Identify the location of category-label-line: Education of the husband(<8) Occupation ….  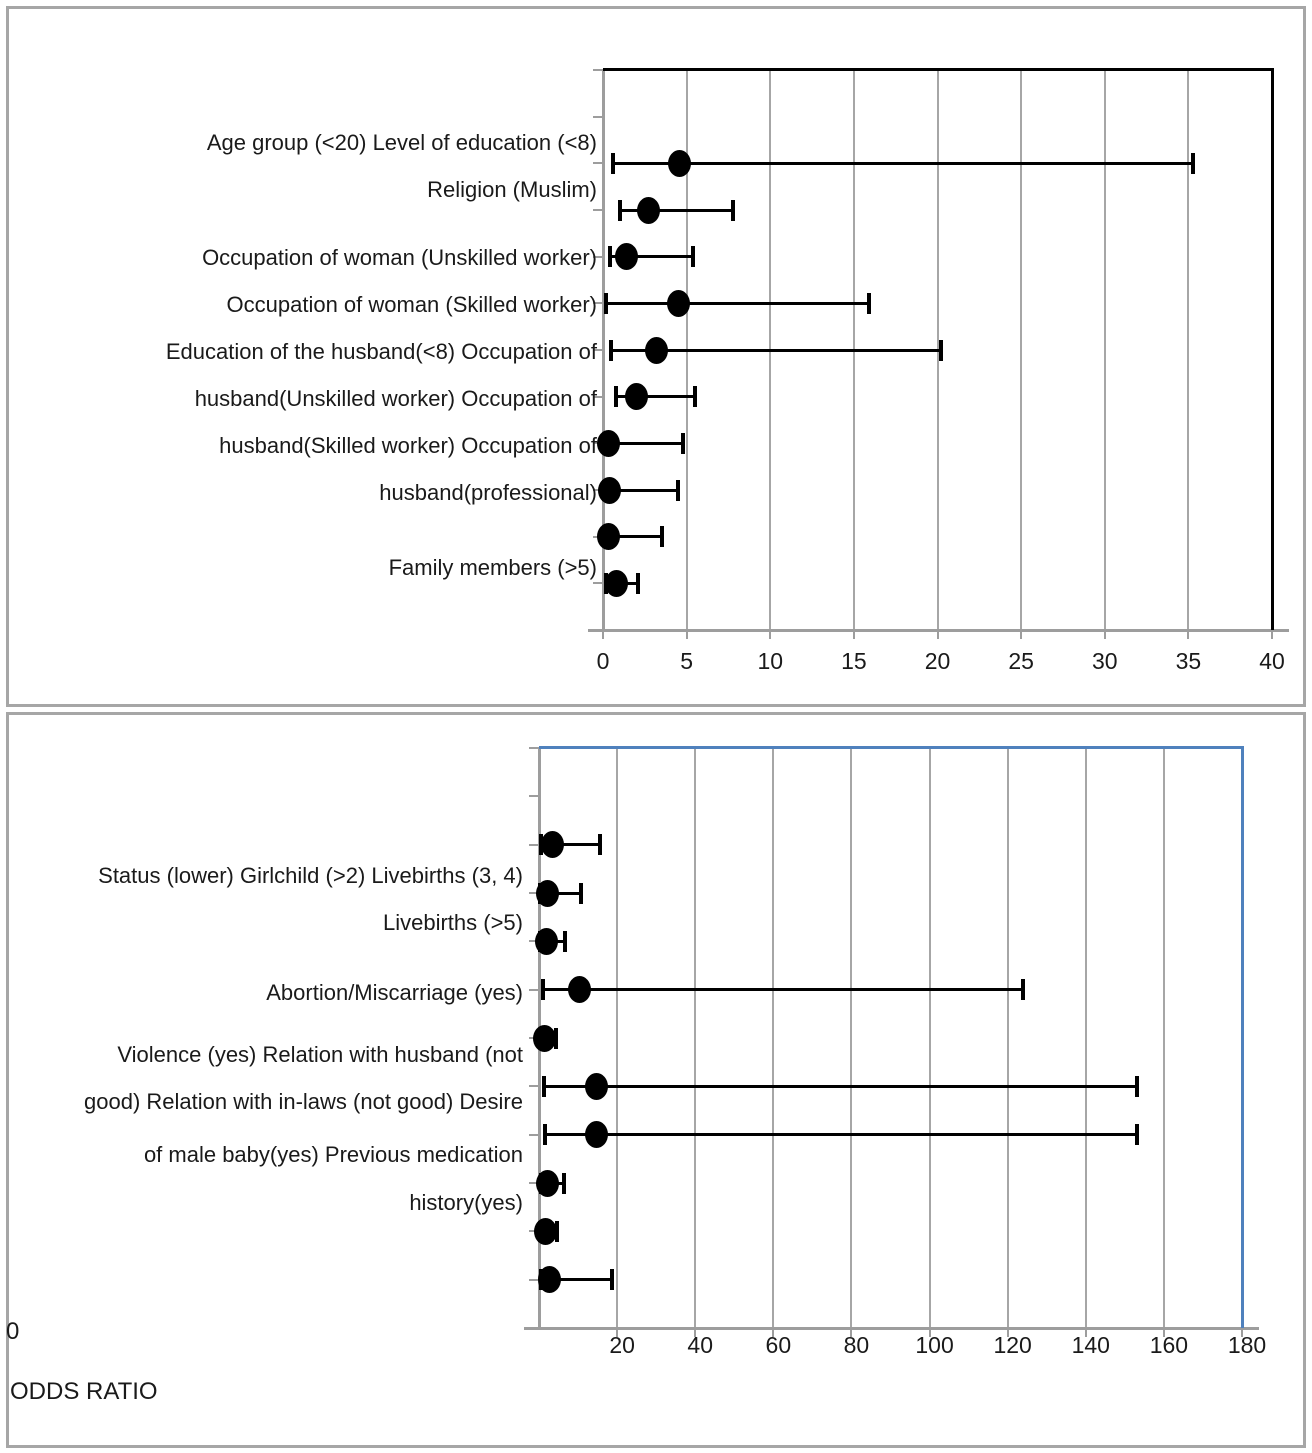
(381, 351).